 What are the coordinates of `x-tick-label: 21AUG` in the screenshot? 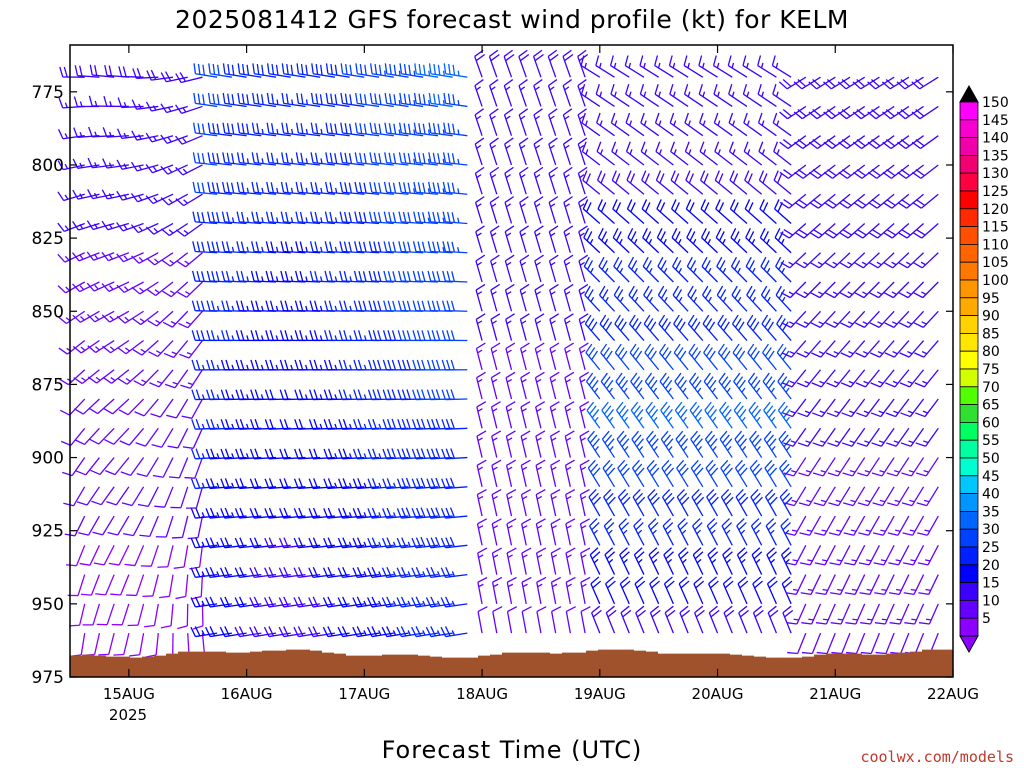 It's located at (835, 694).